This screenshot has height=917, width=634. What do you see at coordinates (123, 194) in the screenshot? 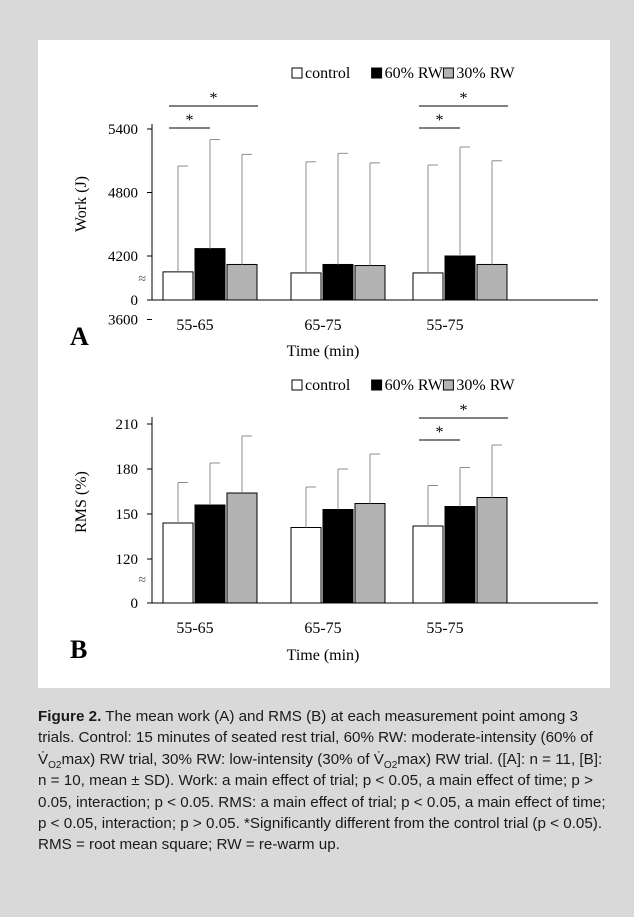
I see `y-tick-label: 4800` at bounding box center [123, 194].